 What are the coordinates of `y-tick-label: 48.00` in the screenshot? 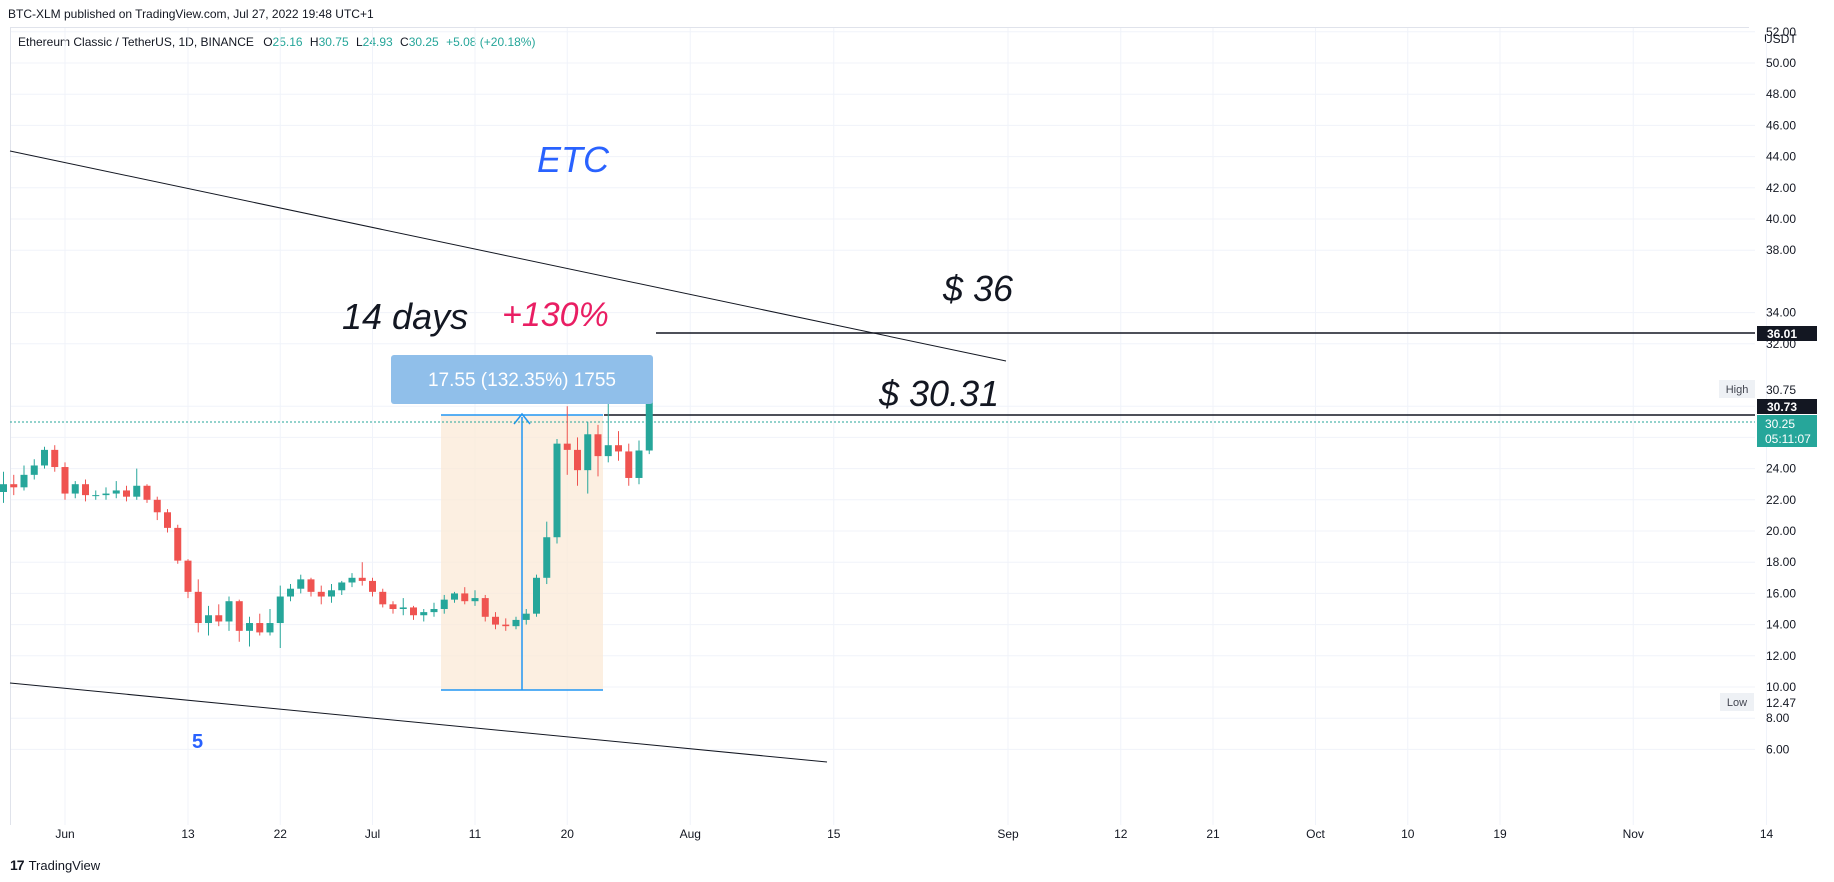 It's located at (1781, 94).